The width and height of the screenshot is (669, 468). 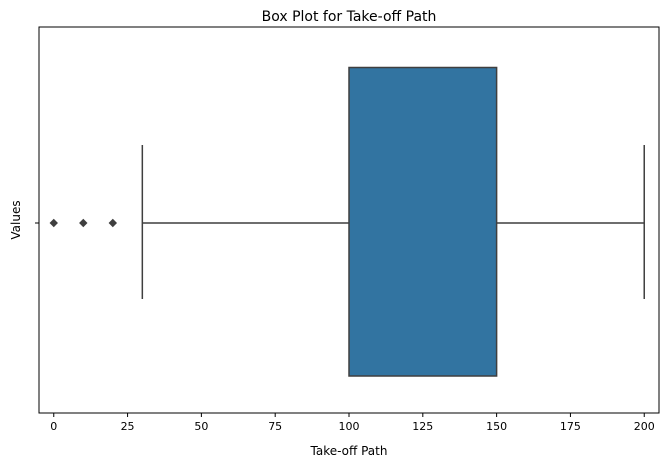 What do you see at coordinates (644, 426) in the screenshot?
I see `x-tick-label: 200` at bounding box center [644, 426].